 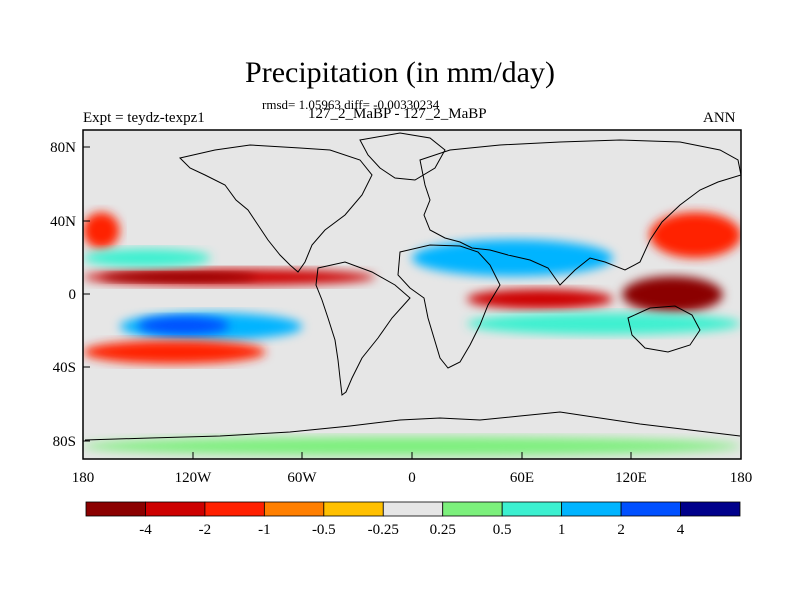 What do you see at coordinates (719, 118) in the screenshot?
I see `season-label: ANN` at bounding box center [719, 118].